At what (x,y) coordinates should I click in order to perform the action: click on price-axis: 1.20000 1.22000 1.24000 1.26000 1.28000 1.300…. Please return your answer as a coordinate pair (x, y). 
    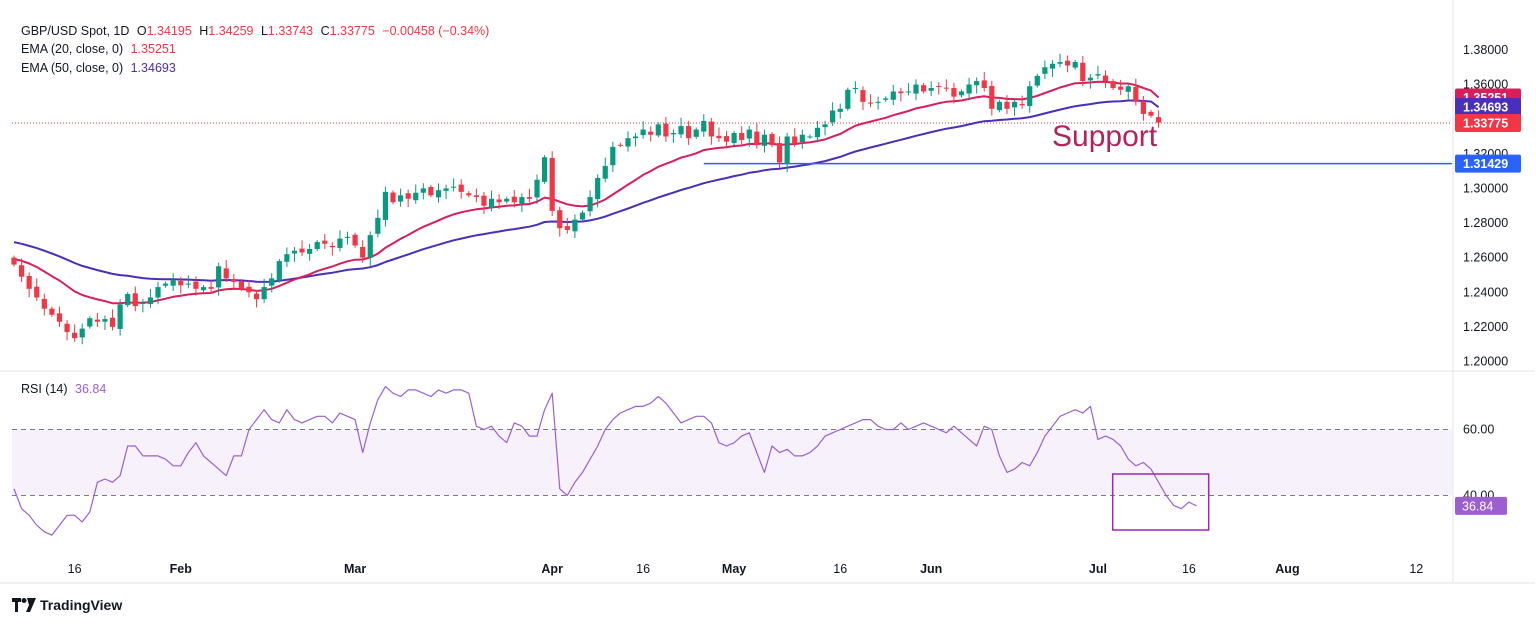
    Looking at the image, I should click on (1488, 279).